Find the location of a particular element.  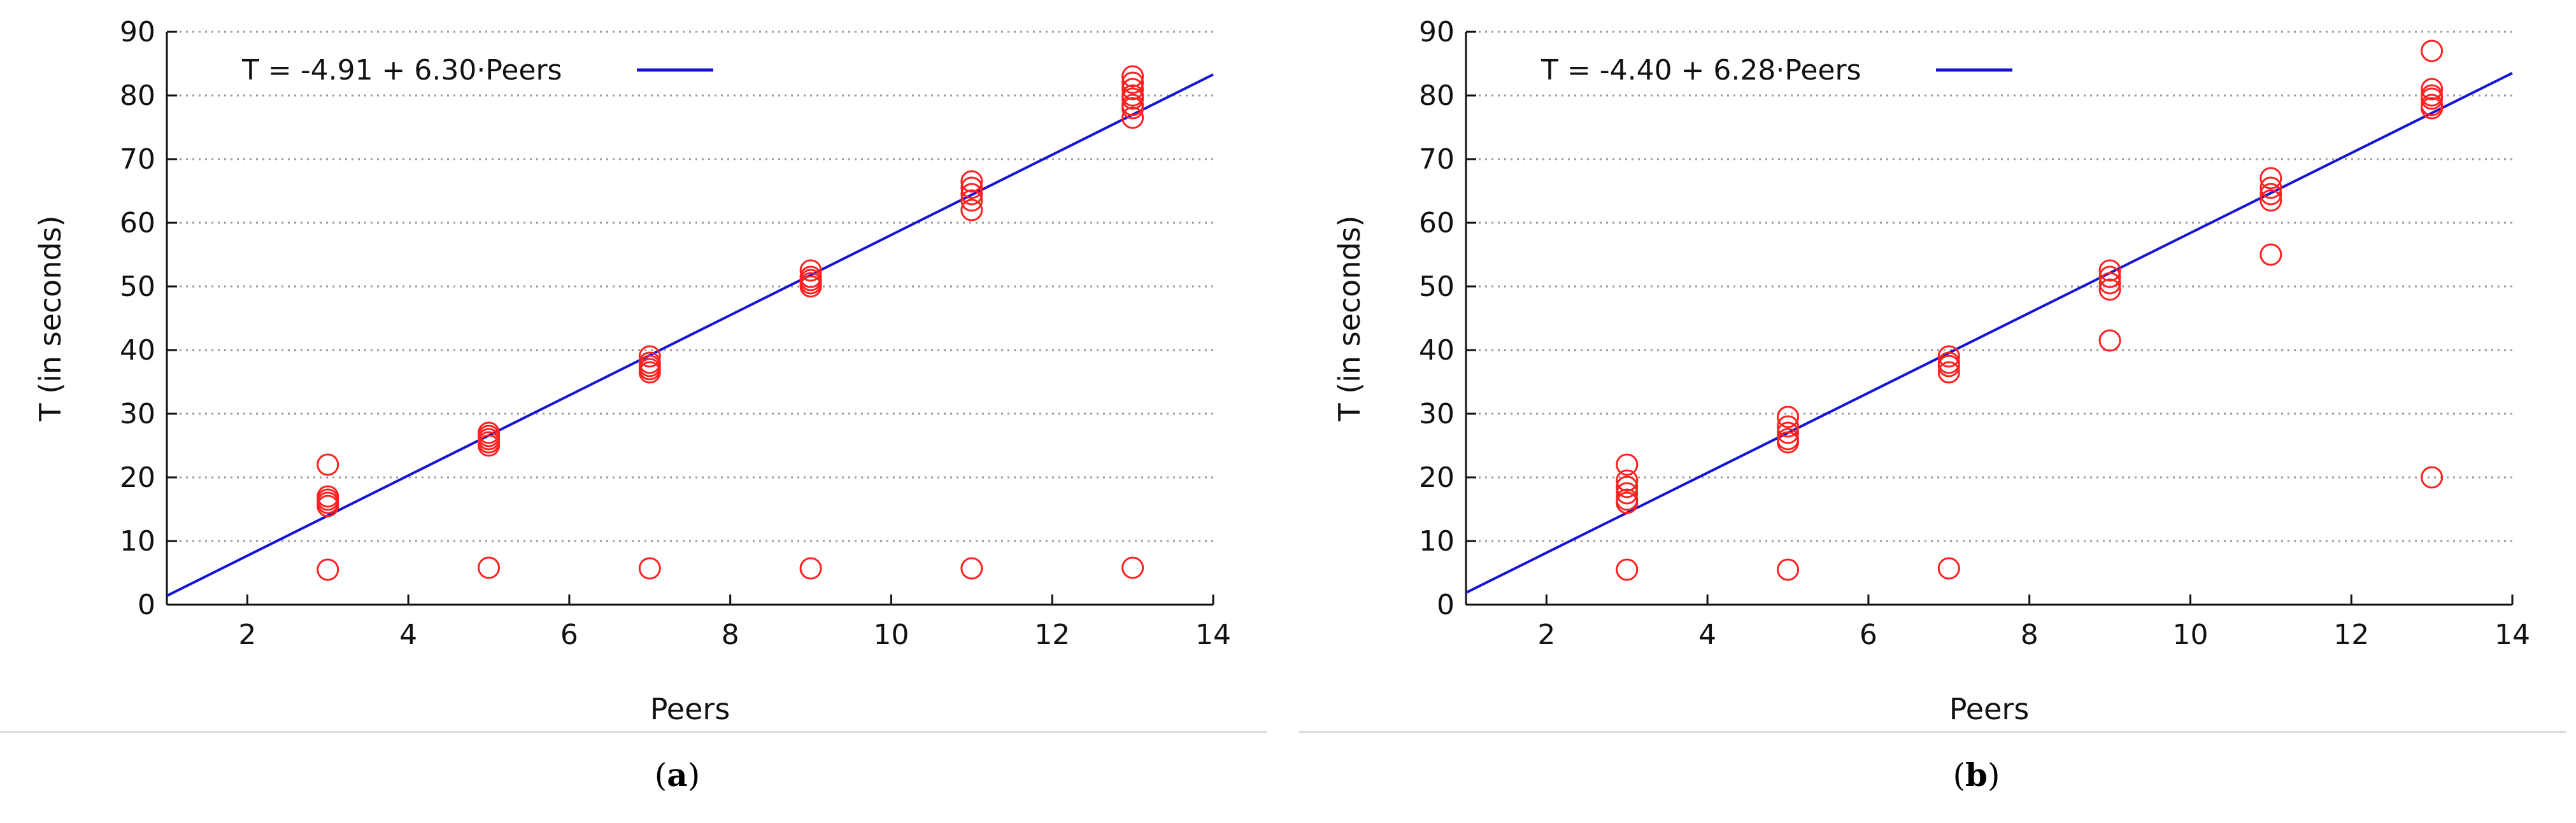

panel-caption: (a) is located at coordinates (677, 775).